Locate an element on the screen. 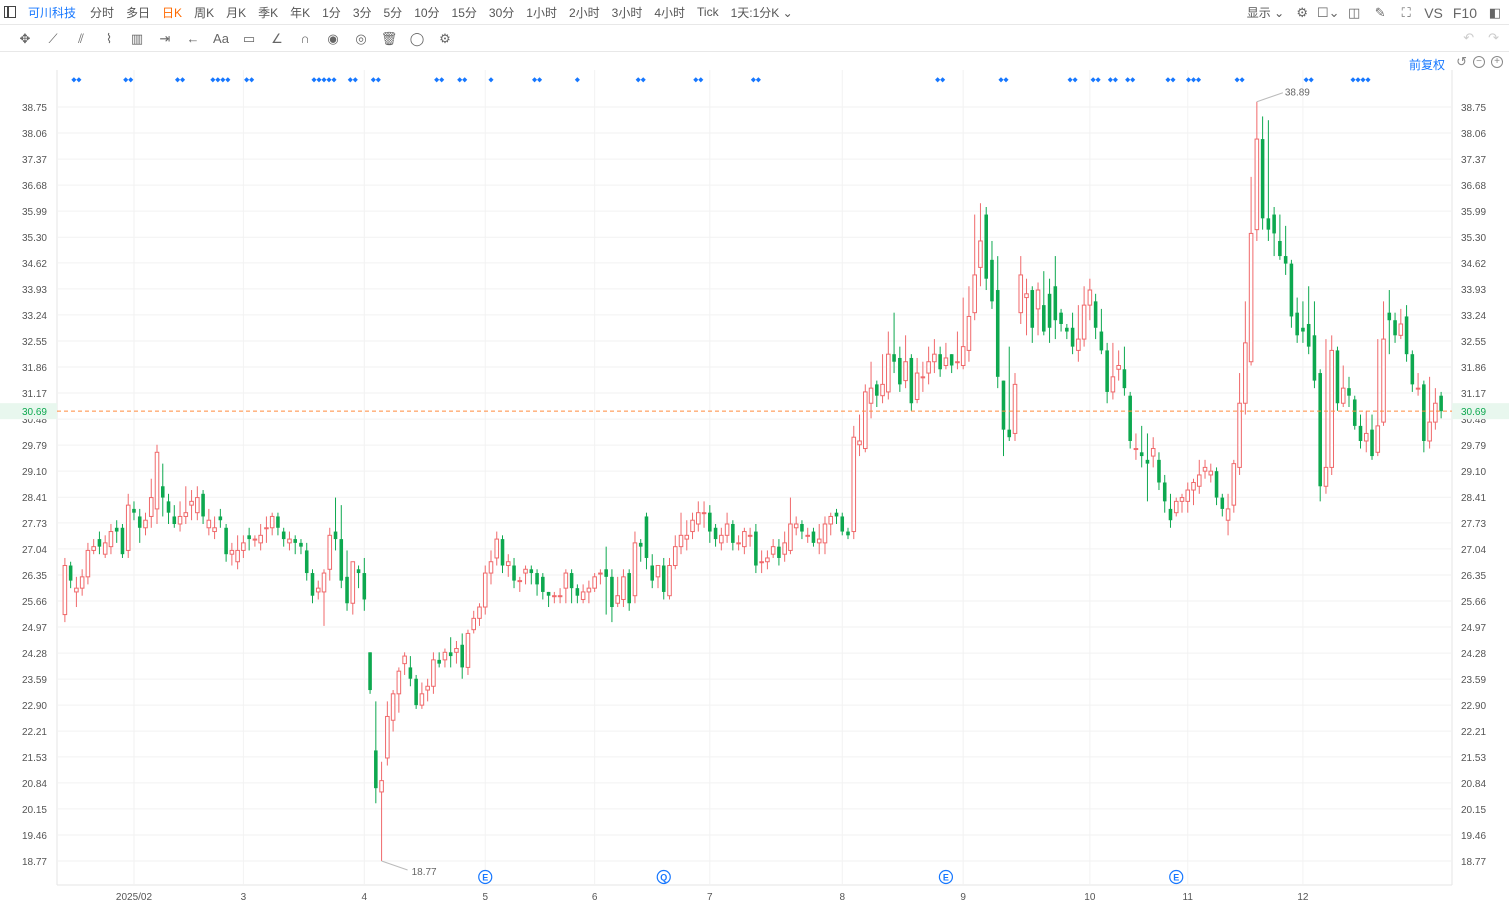 This screenshot has width=1509, height=915. eye-icon: ◉ is located at coordinates (333, 38).